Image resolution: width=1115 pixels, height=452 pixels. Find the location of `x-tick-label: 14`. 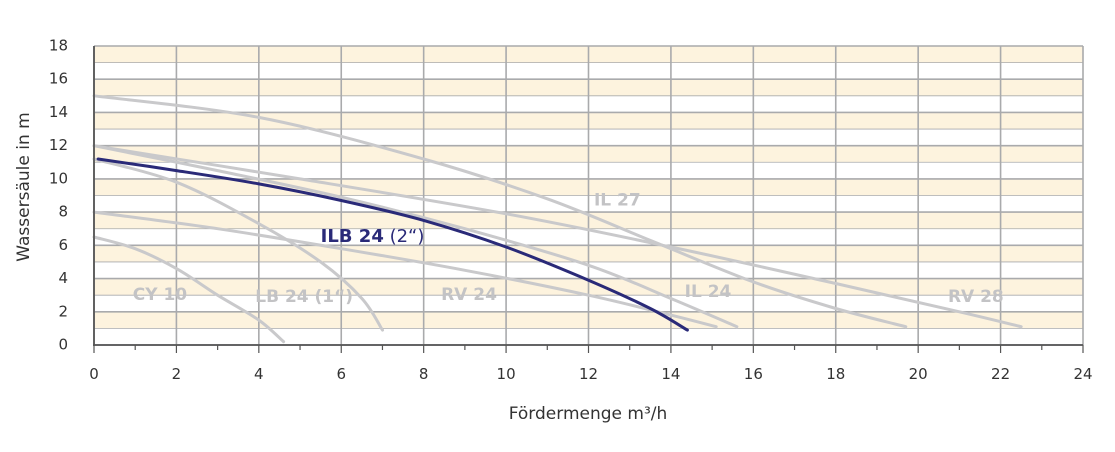

x-tick-label: 14 is located at coordinates (670, 374).